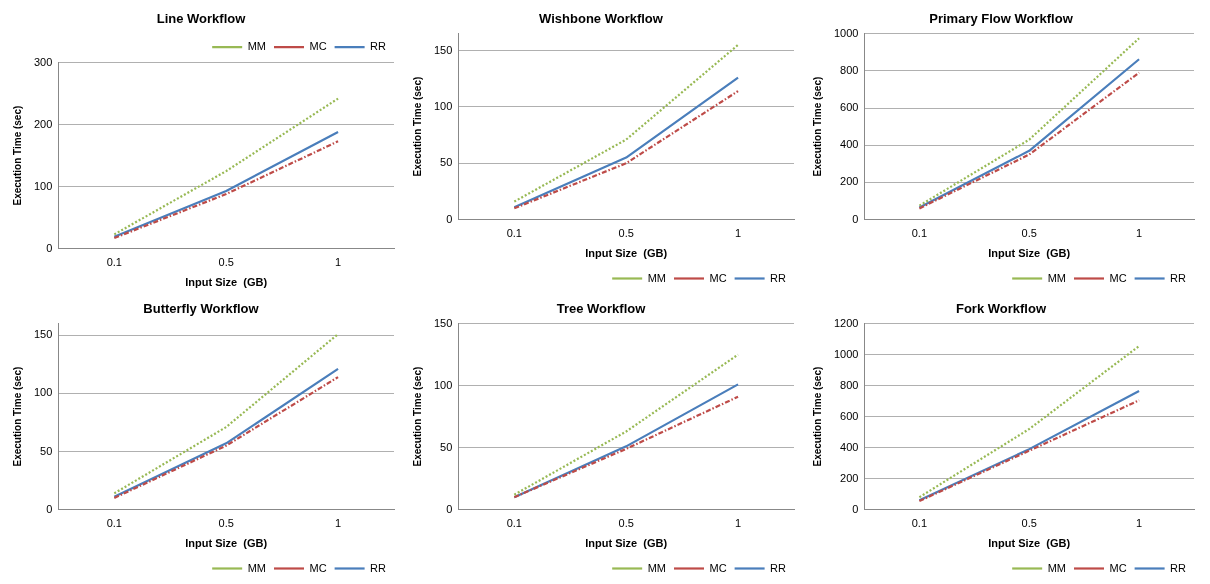  Describe the element at coordinates (201, 19) in the screenshot. I see `chart-title: Line Workflow` at that location.